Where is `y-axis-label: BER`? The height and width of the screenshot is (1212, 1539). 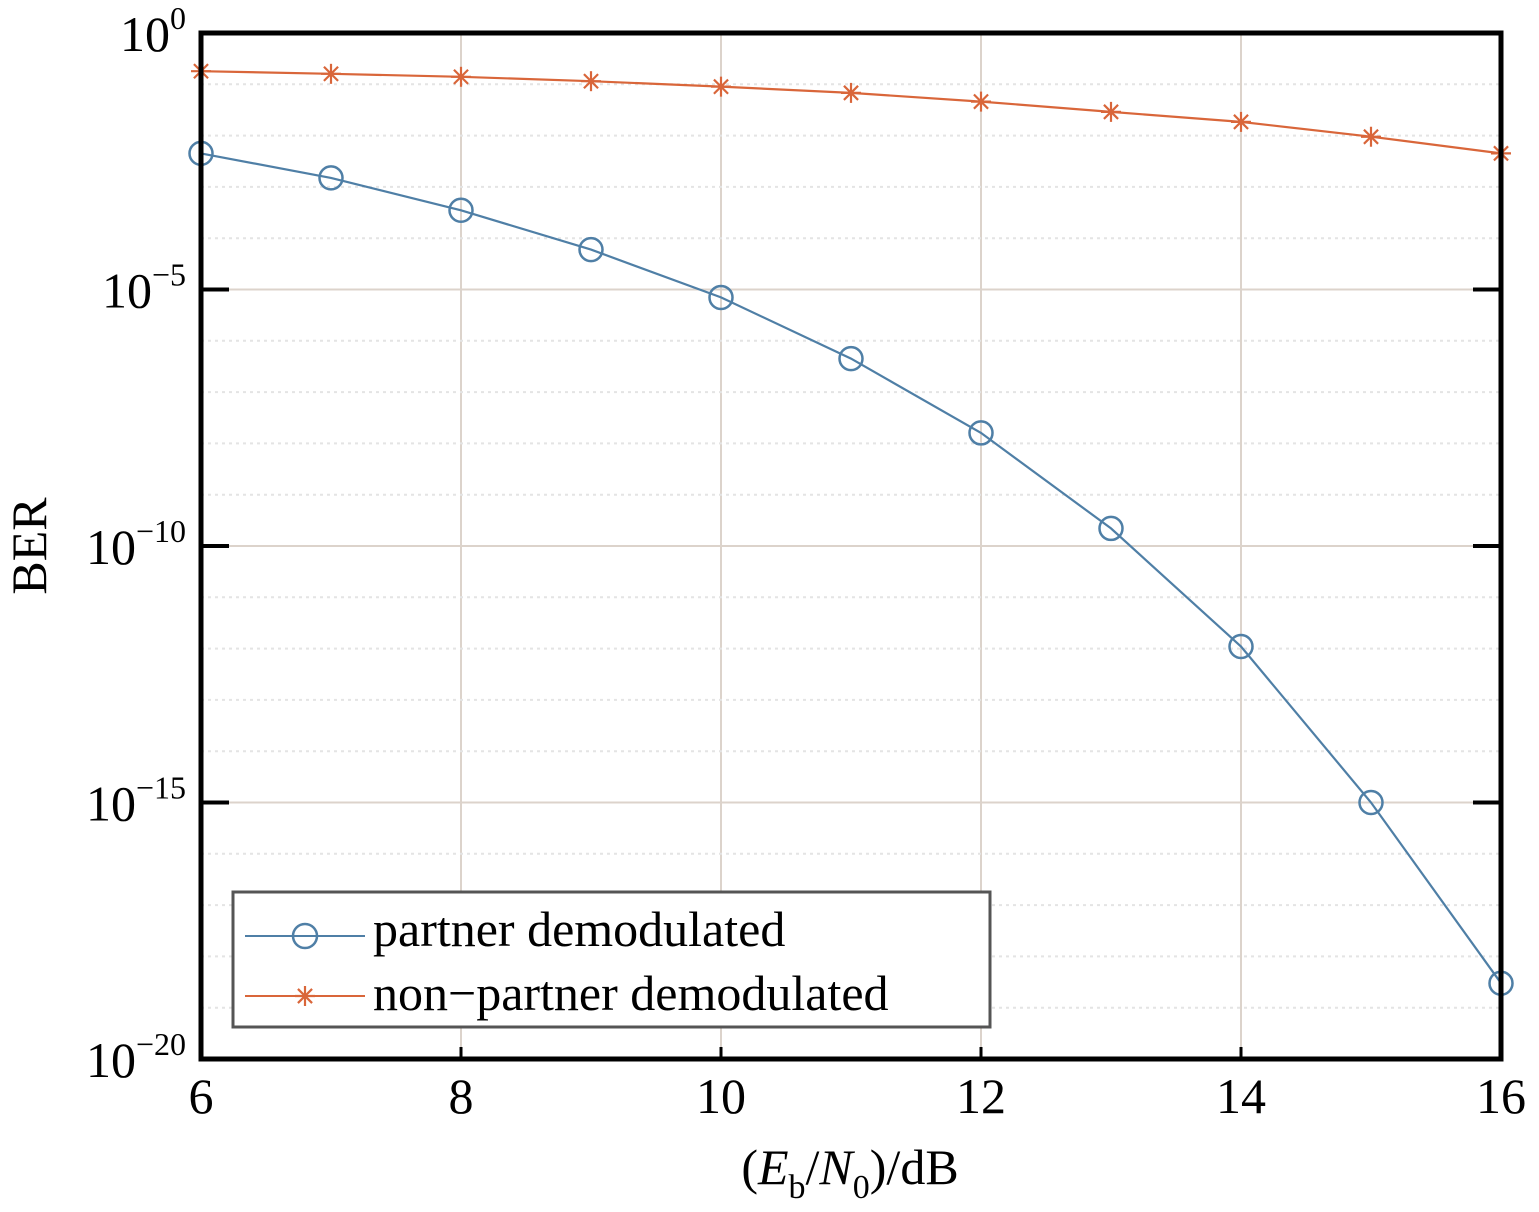
y-axis-label: BER is located at coordinates (29, 546).